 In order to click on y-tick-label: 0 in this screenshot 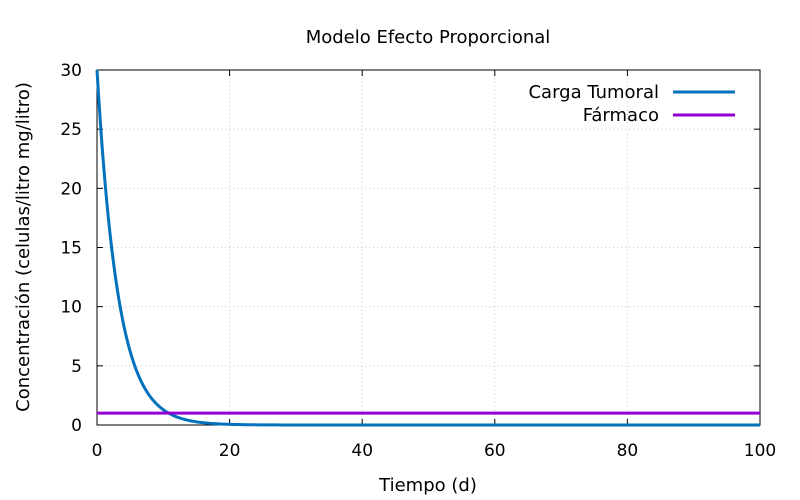, I will do `click(76, 426)`.